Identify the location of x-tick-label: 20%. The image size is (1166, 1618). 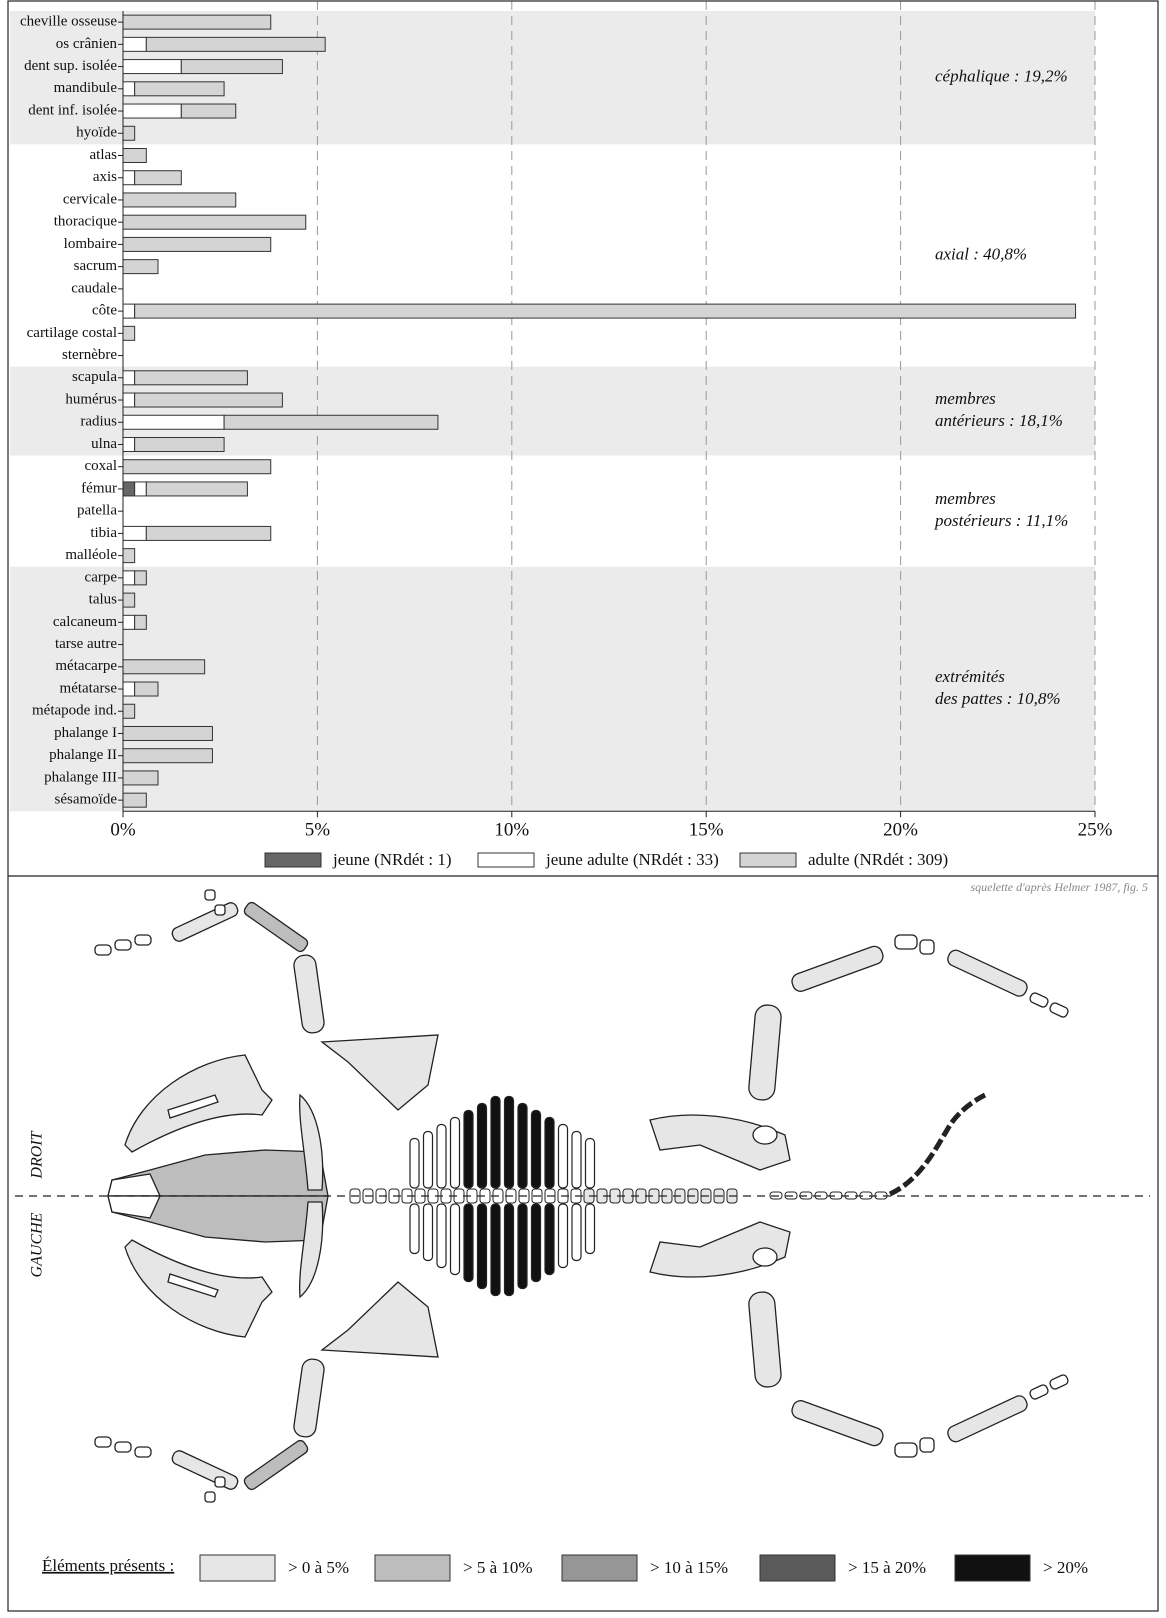
(900, 830).